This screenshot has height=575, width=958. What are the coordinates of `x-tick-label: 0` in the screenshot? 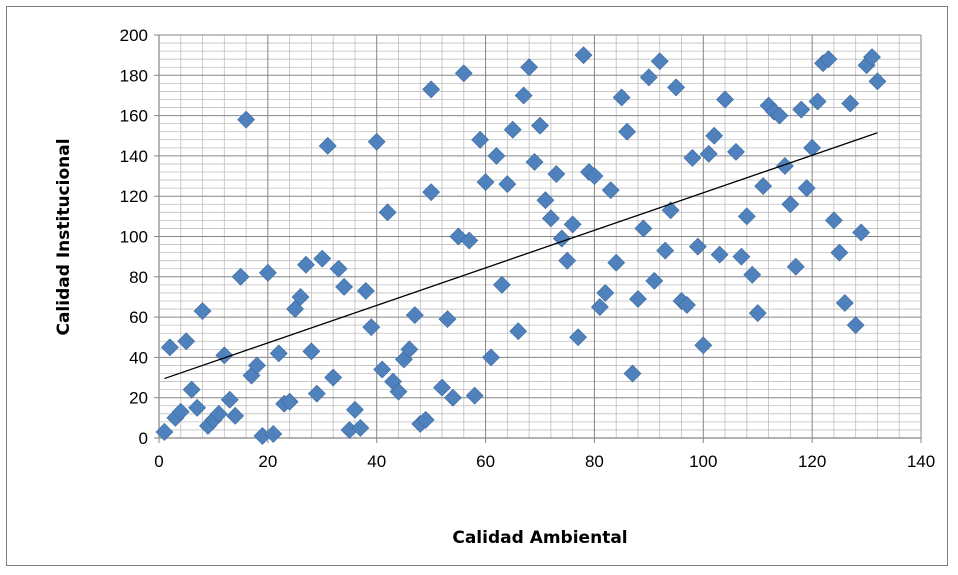 It's located at (158, 461).